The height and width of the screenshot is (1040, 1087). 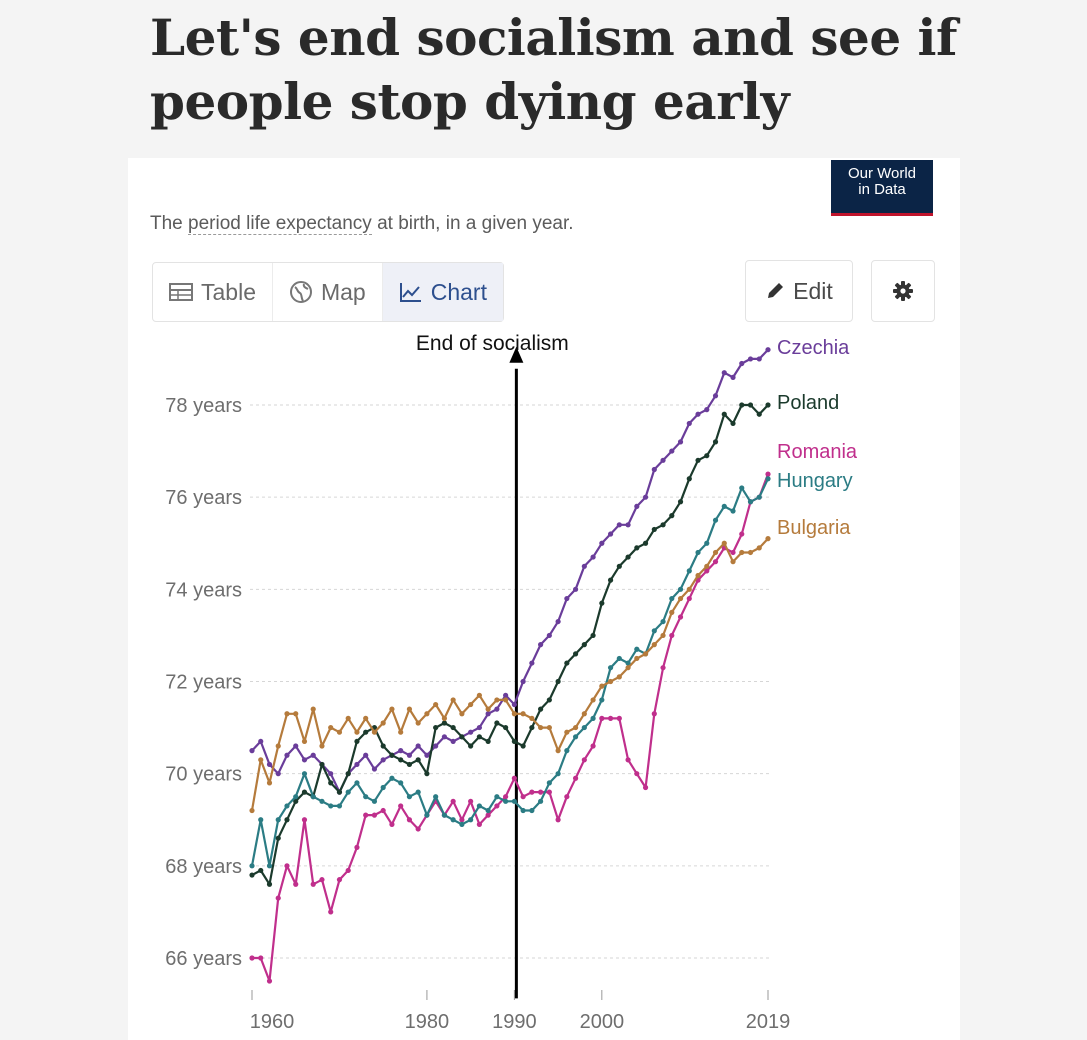 I want to click on y-tick-label: 78 years, so click(x=203, y=406).